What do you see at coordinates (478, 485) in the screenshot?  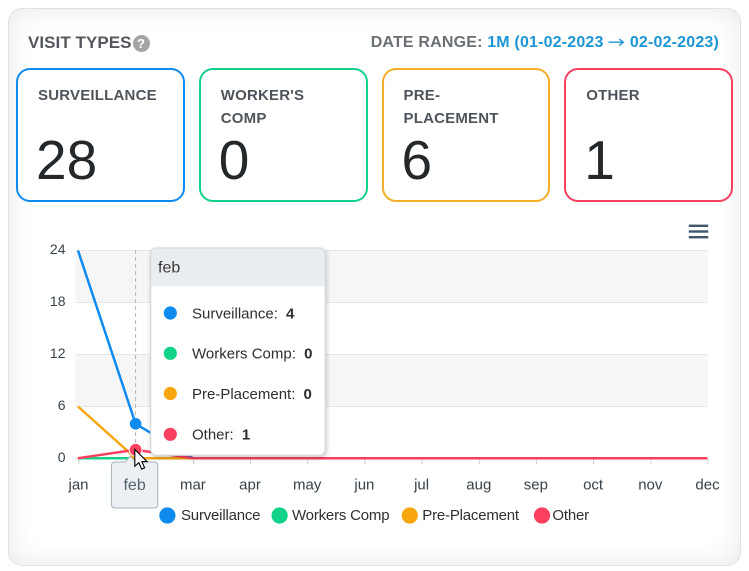 I see `svg-text: aug` at bounding box center [478, 485].